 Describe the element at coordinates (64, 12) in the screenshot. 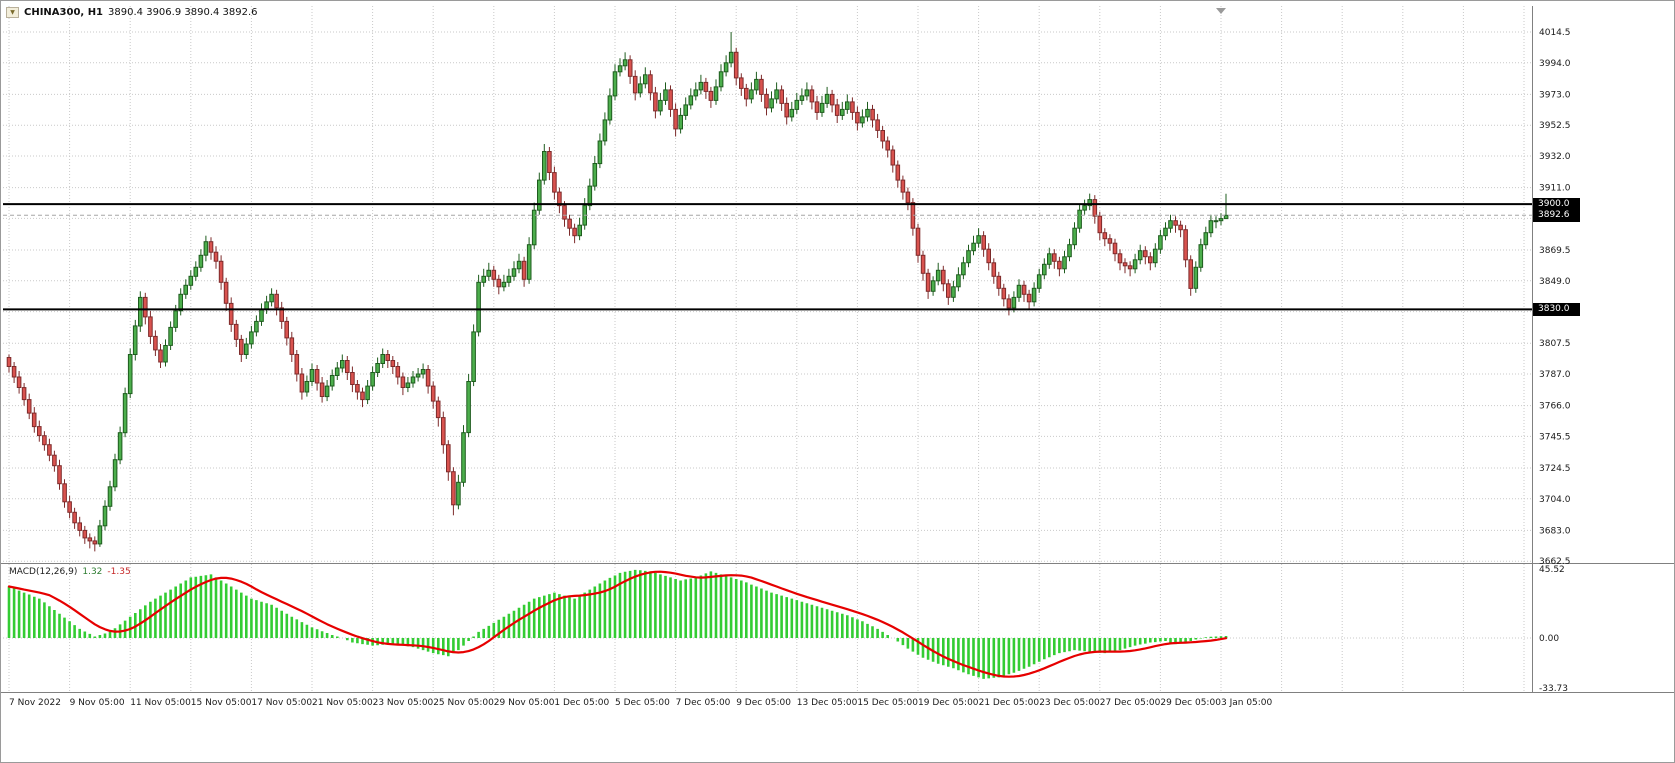

I see `symbol-label: CHINA300, H1` at that location.